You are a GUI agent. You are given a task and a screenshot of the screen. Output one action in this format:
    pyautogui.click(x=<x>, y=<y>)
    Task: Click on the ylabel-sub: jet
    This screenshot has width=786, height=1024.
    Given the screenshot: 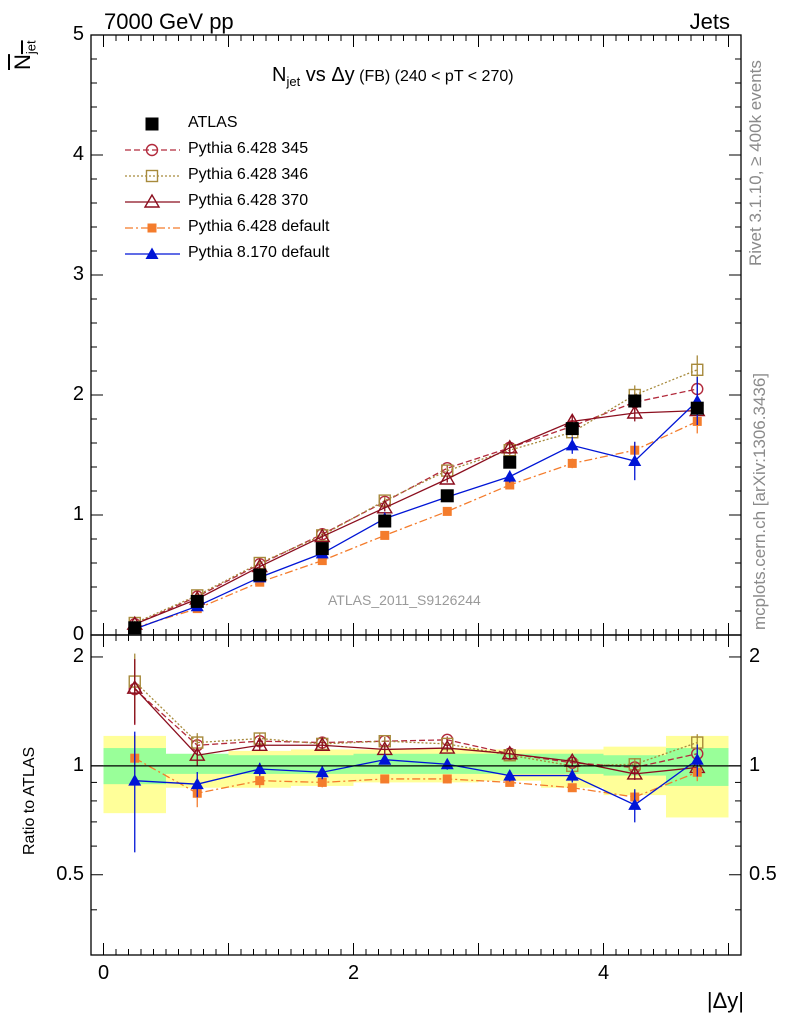 What is the action you would take?
    pyautogui.click(x=31, y=47)
    